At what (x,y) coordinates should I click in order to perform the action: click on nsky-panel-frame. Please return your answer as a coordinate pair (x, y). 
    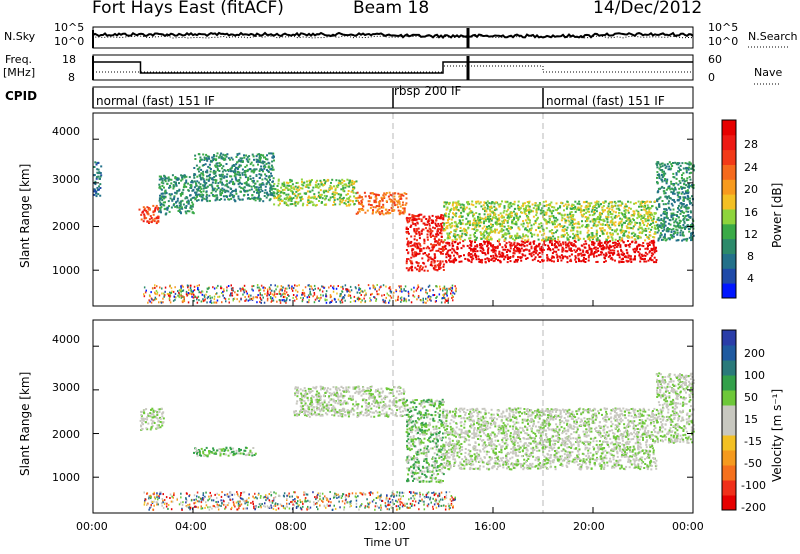
    Looking at the image, I should click on (393, 37).